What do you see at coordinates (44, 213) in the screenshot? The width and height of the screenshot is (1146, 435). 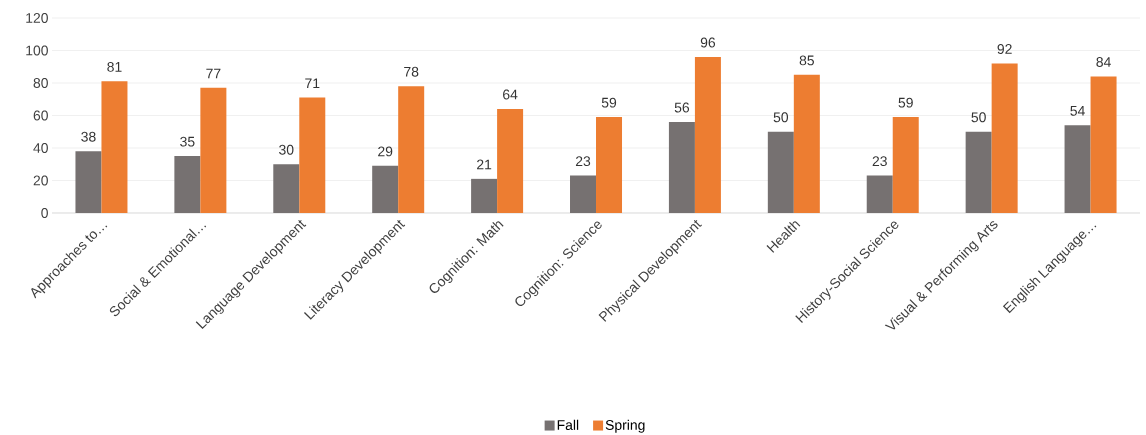 I see `y-tick-label: 0` at bounding box center [44, 213].